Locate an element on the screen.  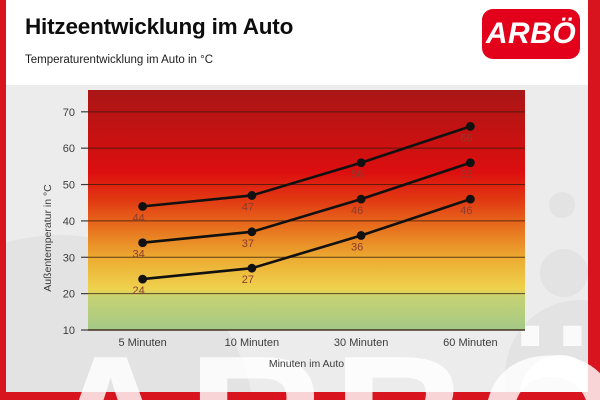
point-label: 47 is located at coordinates (248, 207).